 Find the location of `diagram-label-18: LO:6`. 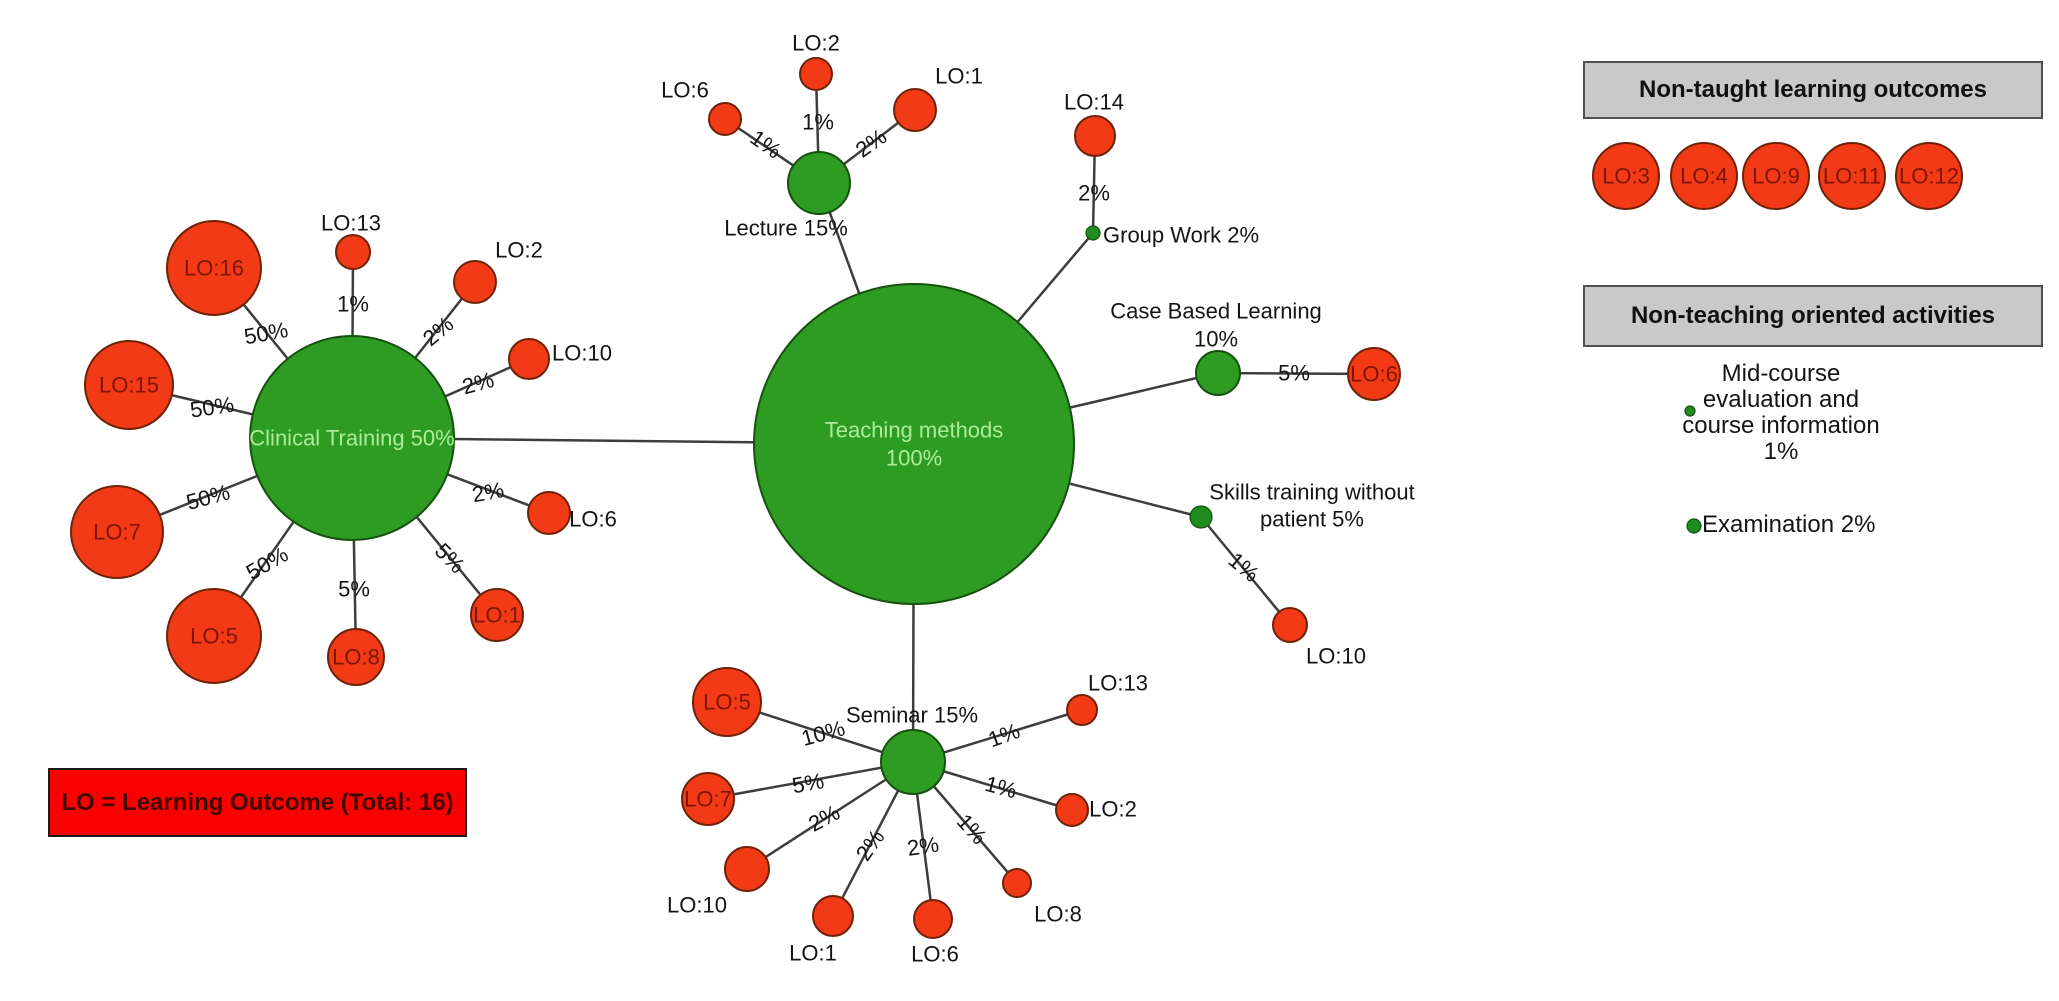

diagram-label-18: LO:6 is located at coordinates (935, 954).